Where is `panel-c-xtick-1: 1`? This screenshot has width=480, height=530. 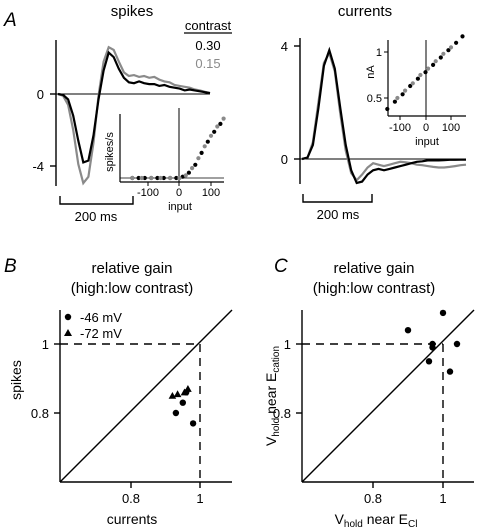 panel-c-xtick-1: 1 is located at coordinates (442, 498).